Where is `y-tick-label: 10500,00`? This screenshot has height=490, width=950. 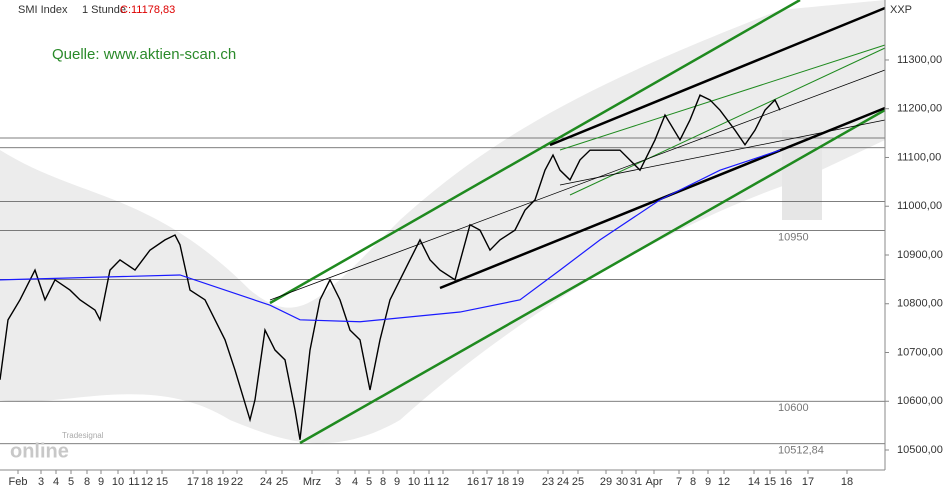
y-tick-label: 10500,00 is located at coordinates (920, 450).